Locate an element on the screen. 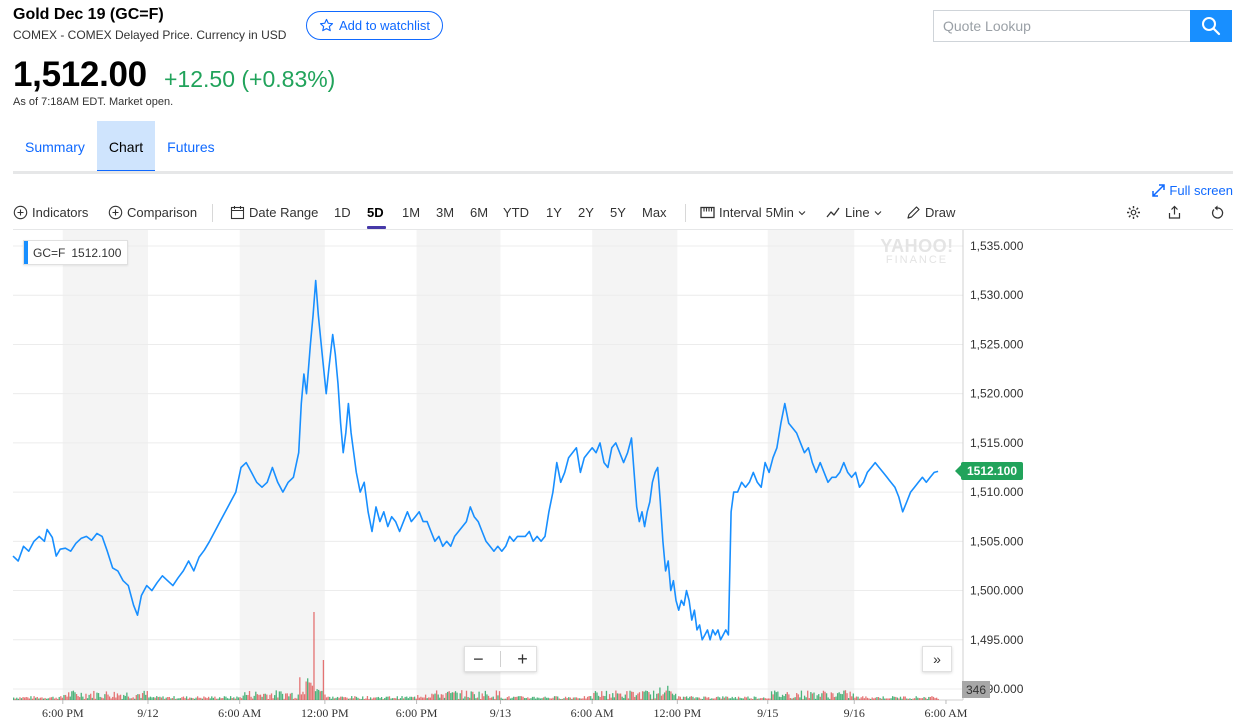 This screenshot has width=1251, height=723. current-price-tag: 1512.100 is located at coordinates (989, 471).